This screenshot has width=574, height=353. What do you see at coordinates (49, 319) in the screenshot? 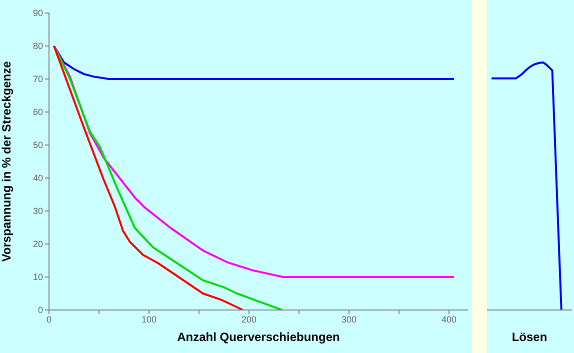
I see `x-tick-label: 0` at bounding box center [49, 319].